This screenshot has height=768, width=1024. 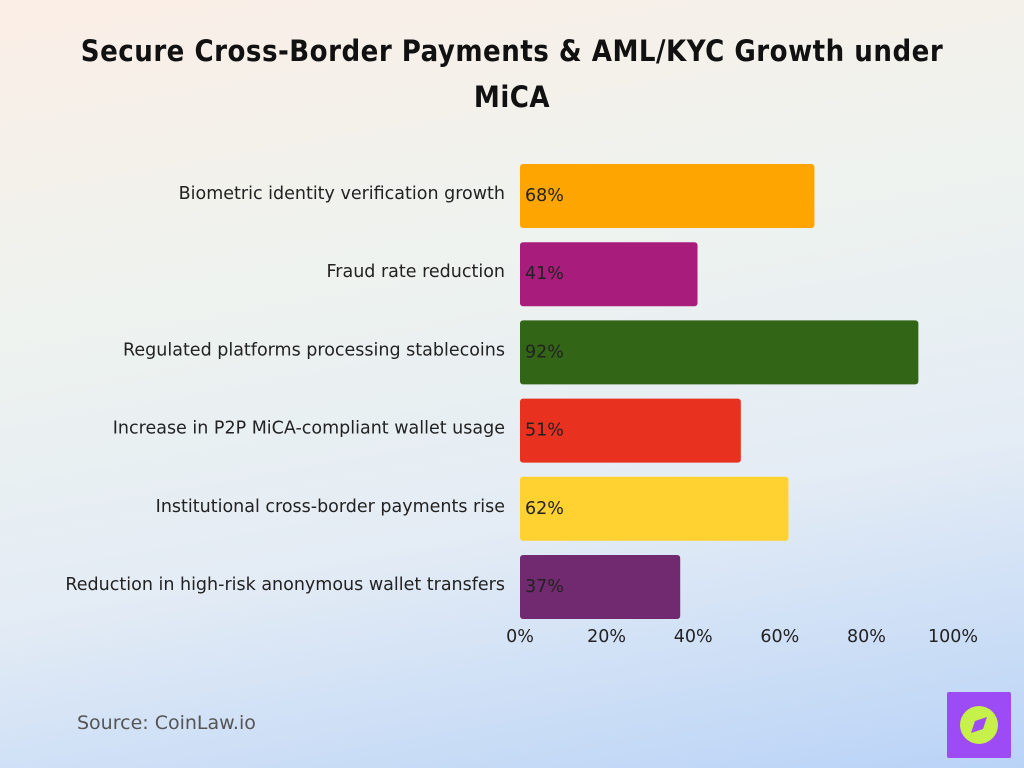 What do you see at coordinates (544, 274) in the screenshot?
I see `value-label: 41%` at bounding box center [544, 274].